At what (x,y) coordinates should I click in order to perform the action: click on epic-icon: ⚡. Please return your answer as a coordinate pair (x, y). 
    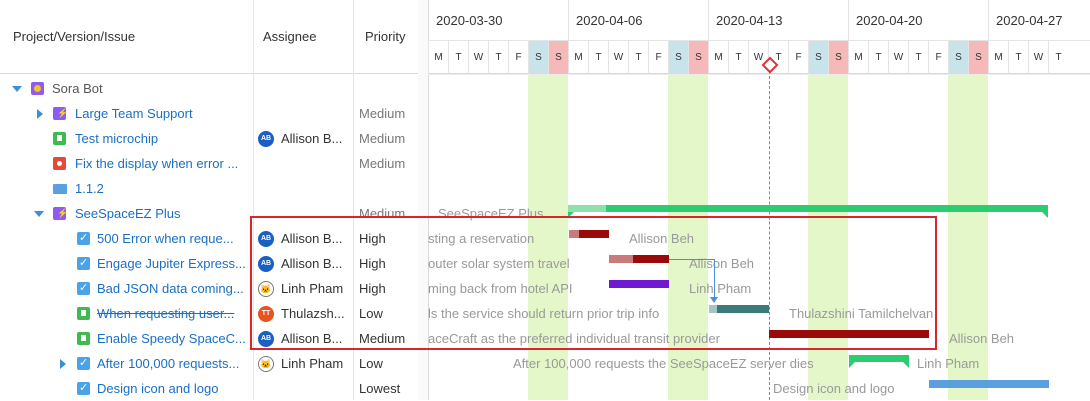
    Looking at the image, I should click on (60, 213).